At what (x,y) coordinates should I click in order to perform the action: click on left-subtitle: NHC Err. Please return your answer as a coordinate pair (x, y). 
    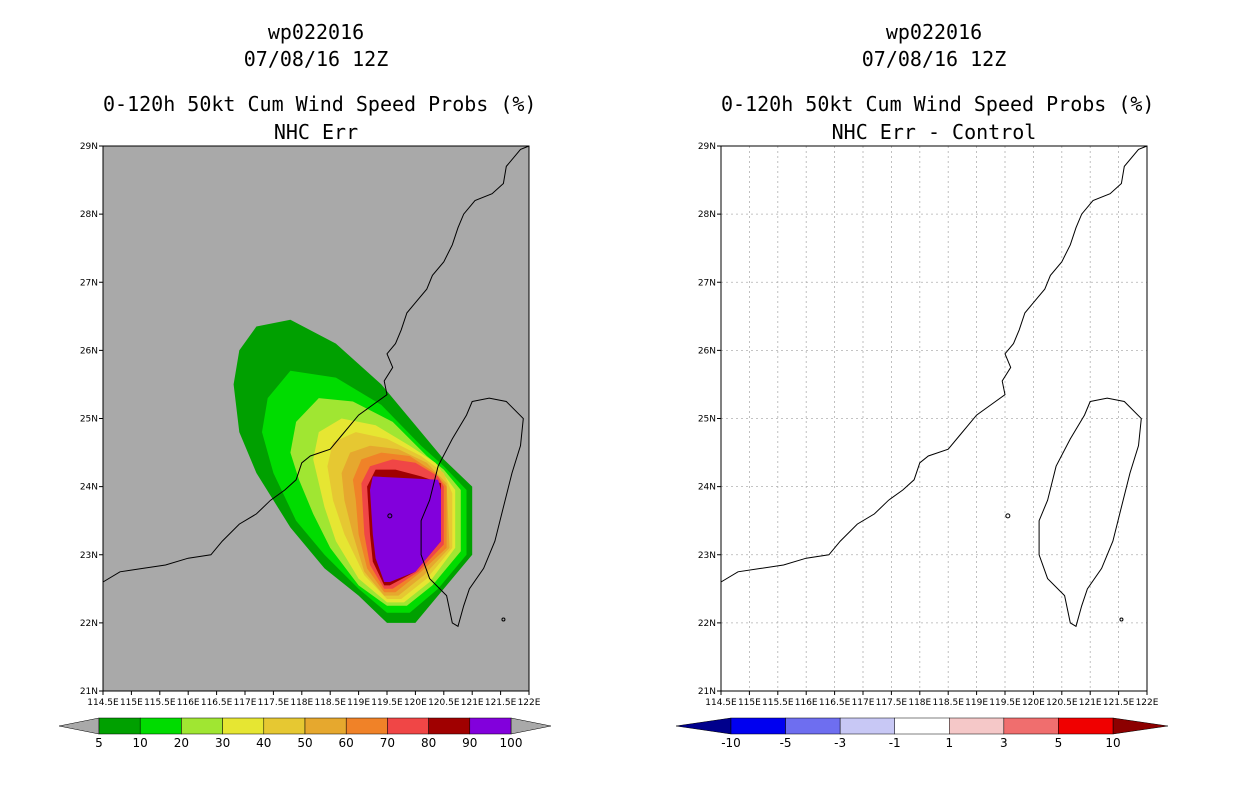
    Looking at the image, I should click on (316, 132).